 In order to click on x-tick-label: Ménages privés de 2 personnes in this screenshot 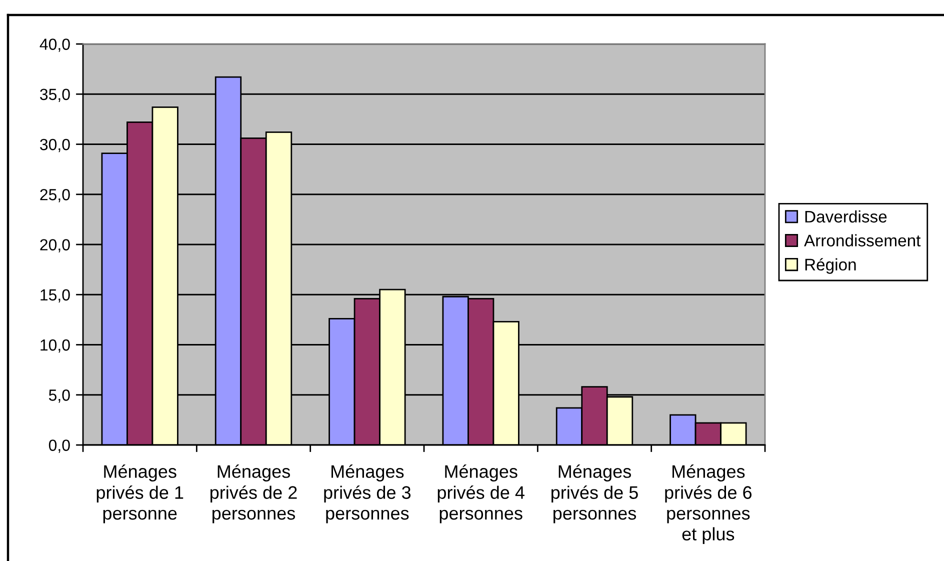, I will do `click(253, 494)`.